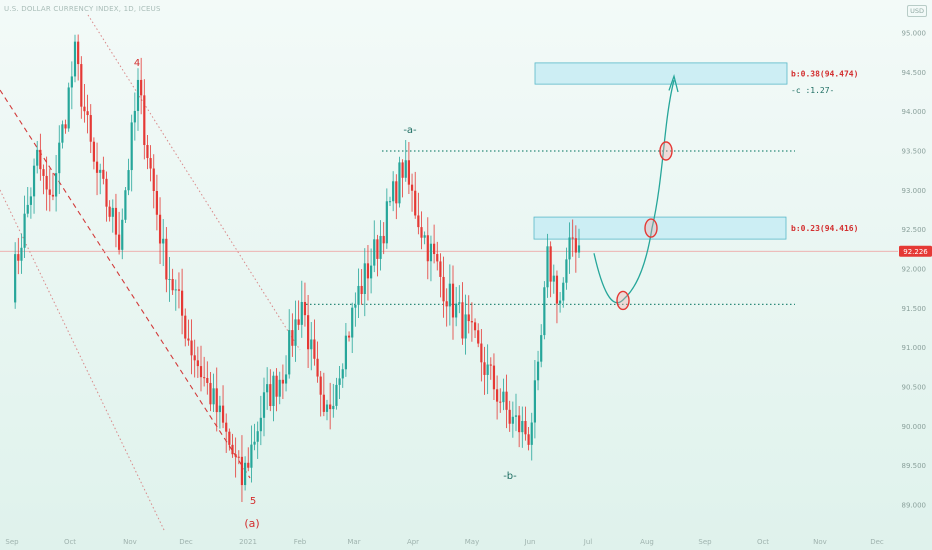 Image resolution: width=932 pixels, height=550 pixels. What do you see at coordinates (914, 388) in the screenshot?
I see `y-tick-label: 90.500` at bounding box center [914, 388].